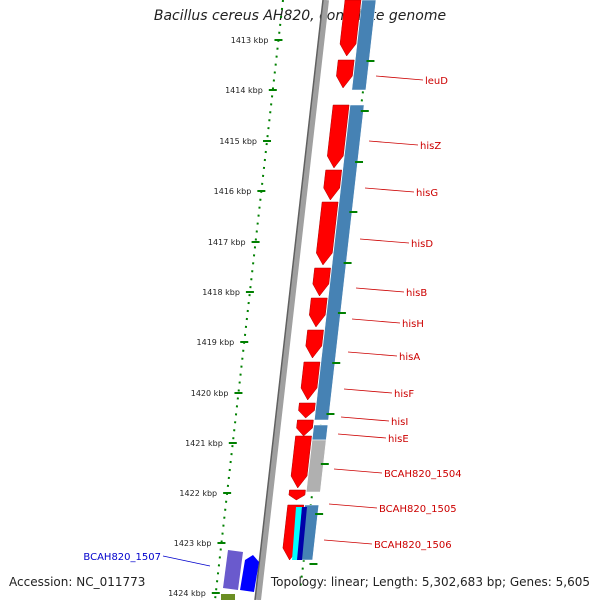  What do you see at coordinates (413, 324) in the screenshot?
I see `gene-label: hisH` at bounding box center [413, 324].